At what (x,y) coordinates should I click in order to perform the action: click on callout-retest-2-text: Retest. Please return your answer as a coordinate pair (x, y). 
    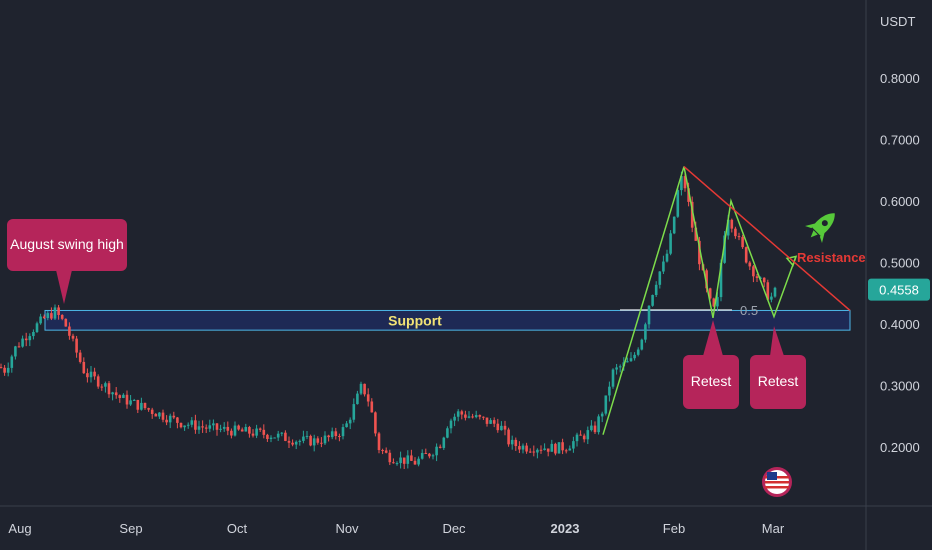
    Looking at the image, I should click on (778, 381).